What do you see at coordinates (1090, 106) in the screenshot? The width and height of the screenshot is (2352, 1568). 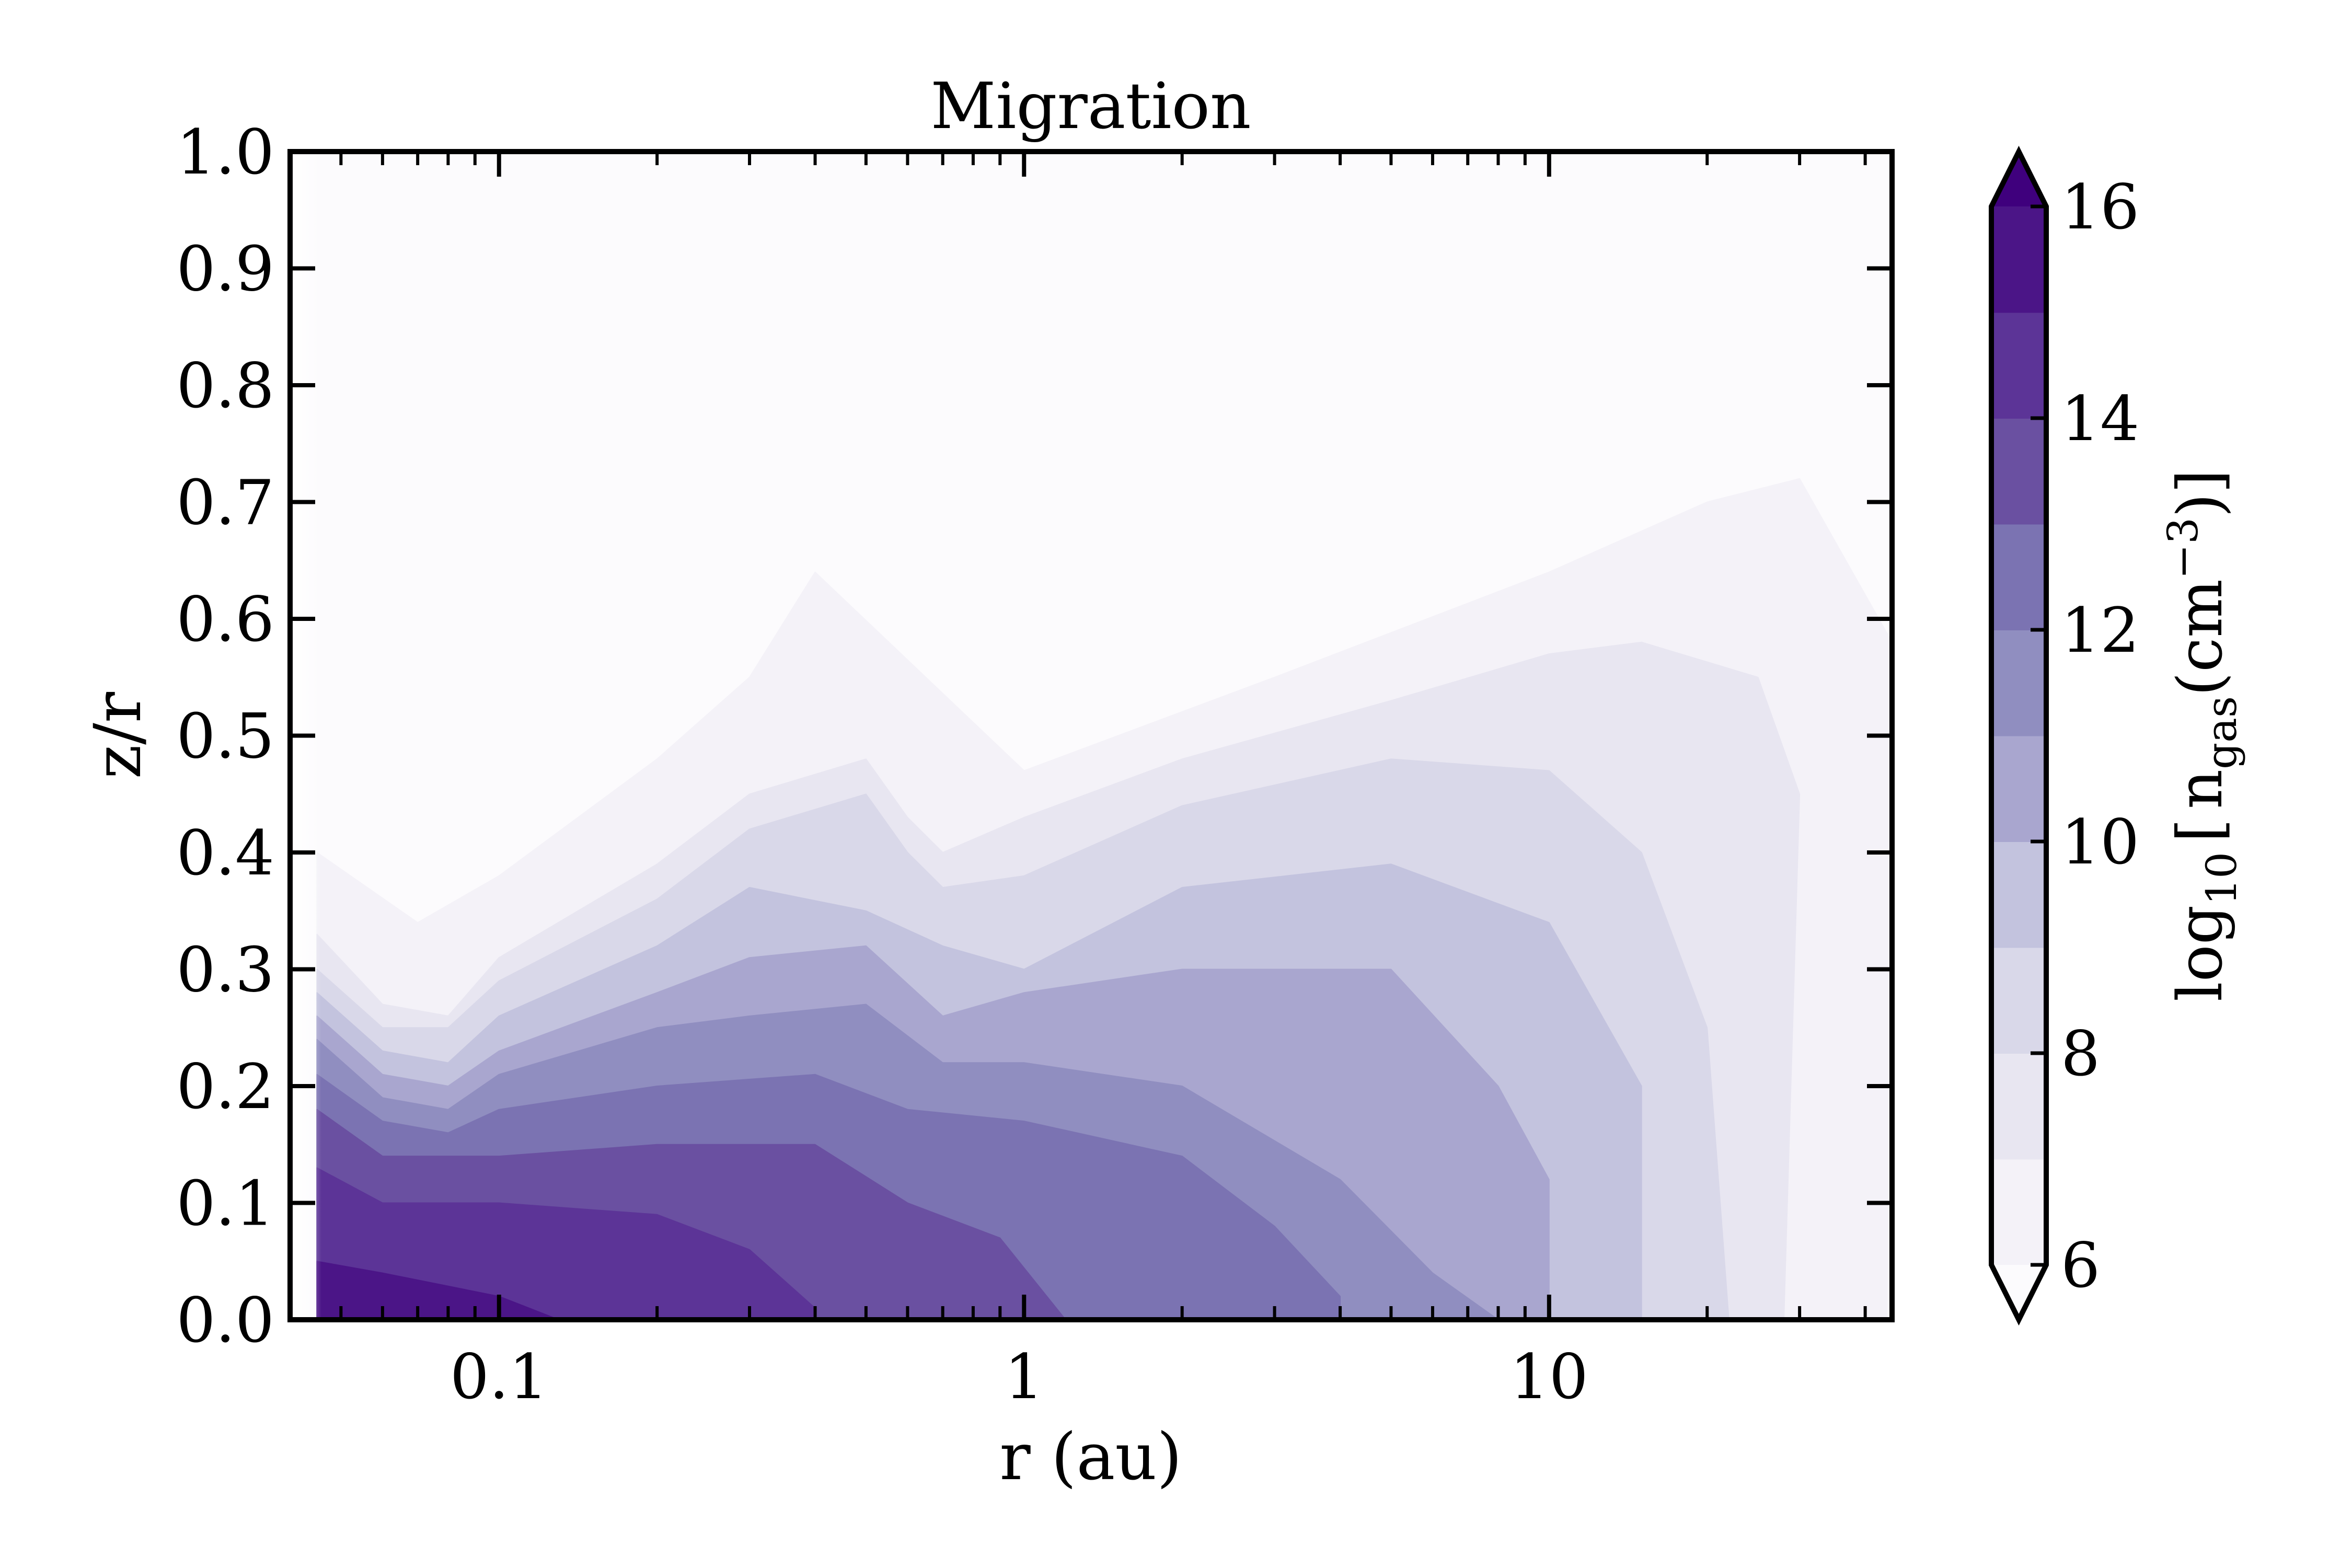 I see `chart-title: Migration` at bounding box center [1090, 106].